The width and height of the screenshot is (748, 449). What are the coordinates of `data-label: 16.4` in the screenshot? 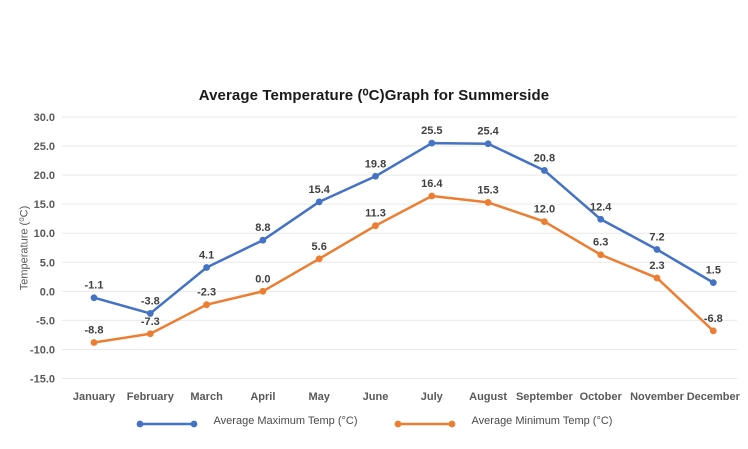 It's located at (432, 184).